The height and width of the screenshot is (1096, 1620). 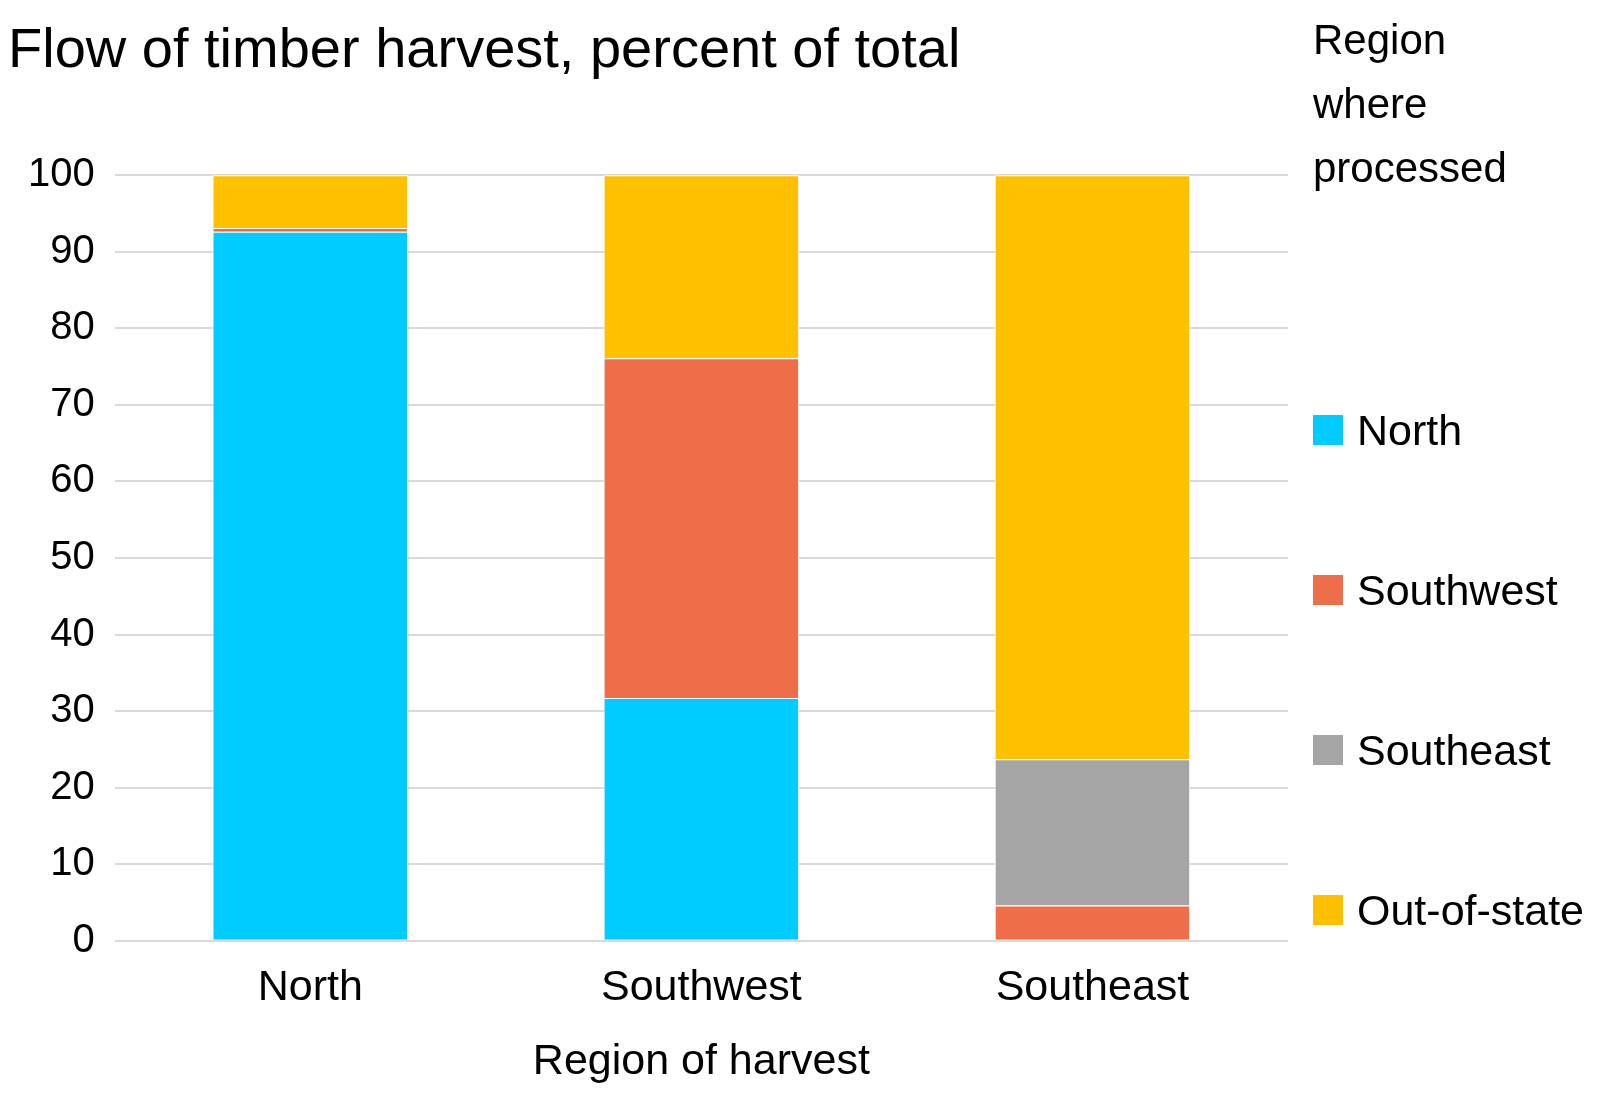 I want to click on chart-title: Flow of timber harvest, percent of total, so click(x=484, y=48).